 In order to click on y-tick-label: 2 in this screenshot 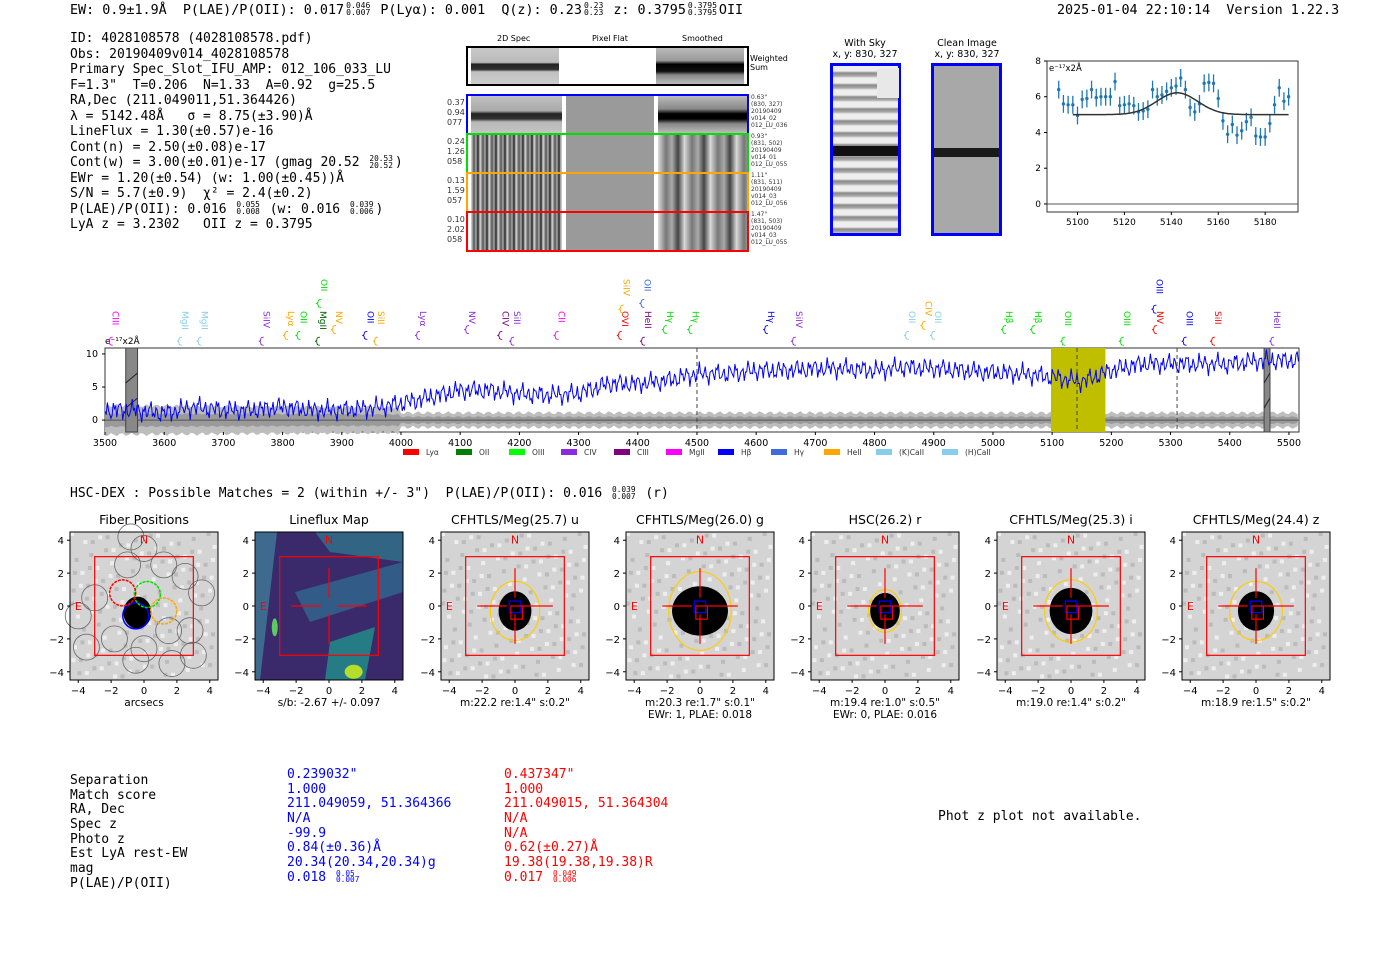, I will do `click(61, 574)`.